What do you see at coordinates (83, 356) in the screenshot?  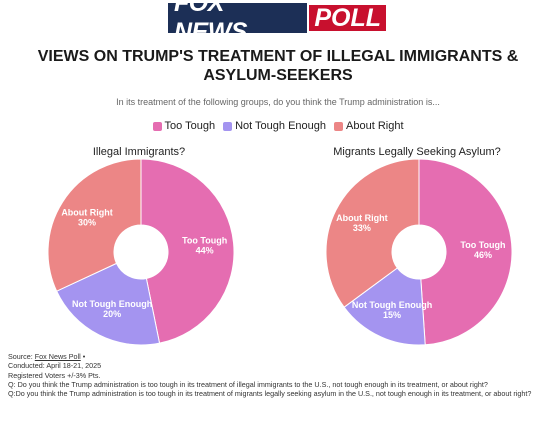 I see `source-suffix: •` at bounding box center [83, 356].